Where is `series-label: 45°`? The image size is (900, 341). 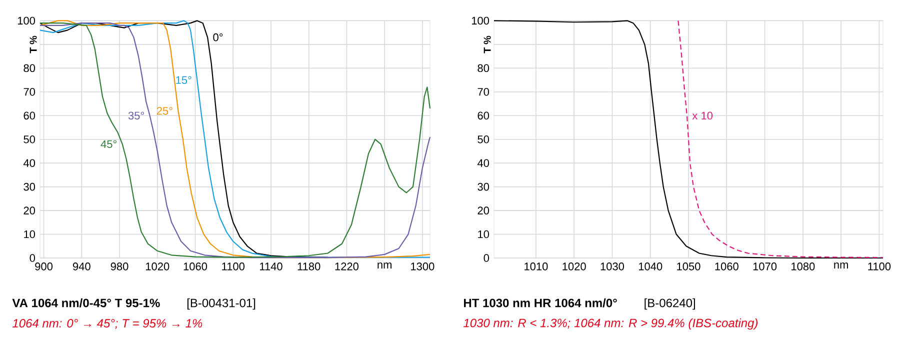 series-label: 45° is located at coordinates (108, 144).